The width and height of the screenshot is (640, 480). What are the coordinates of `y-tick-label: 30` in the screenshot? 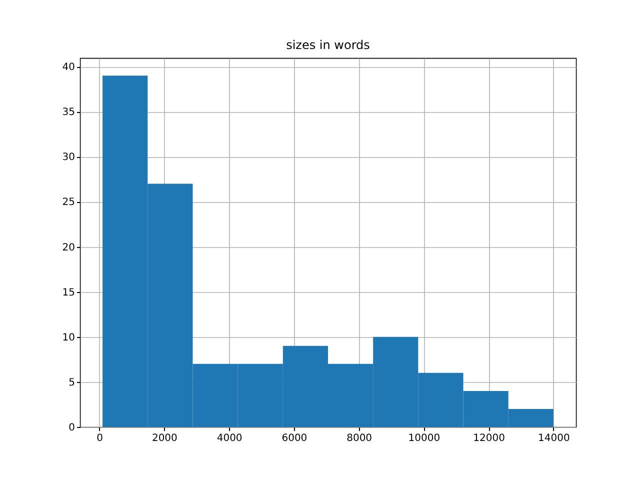 It's located at (68, 158).